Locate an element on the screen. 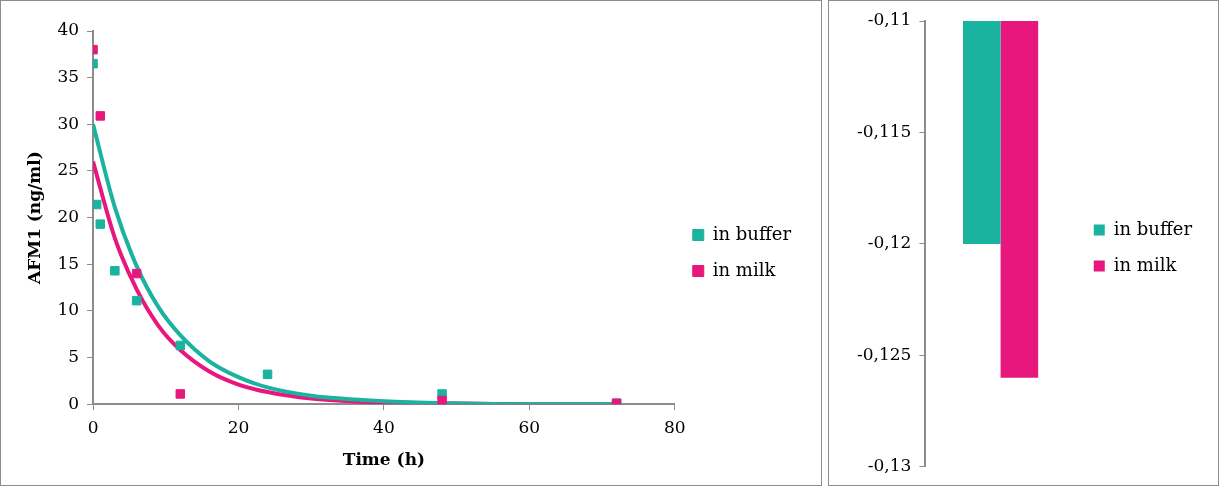 Image resolution: width=1219 pixels, height=486 pixels. x-tick-label: 0 is located at coordinates (93, 426).